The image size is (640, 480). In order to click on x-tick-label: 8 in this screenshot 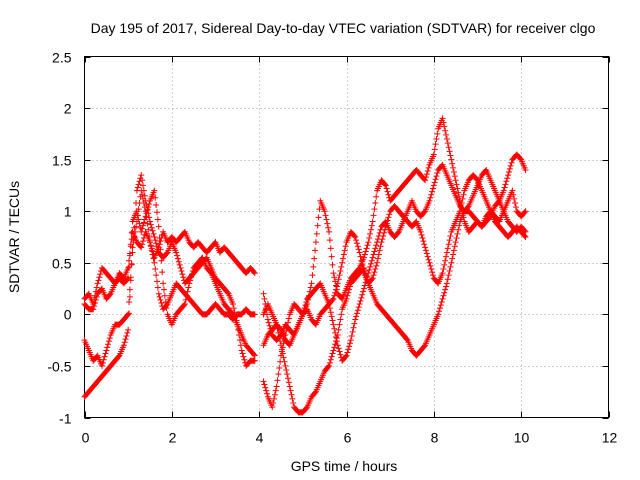, I will do `click(435, 438)`.